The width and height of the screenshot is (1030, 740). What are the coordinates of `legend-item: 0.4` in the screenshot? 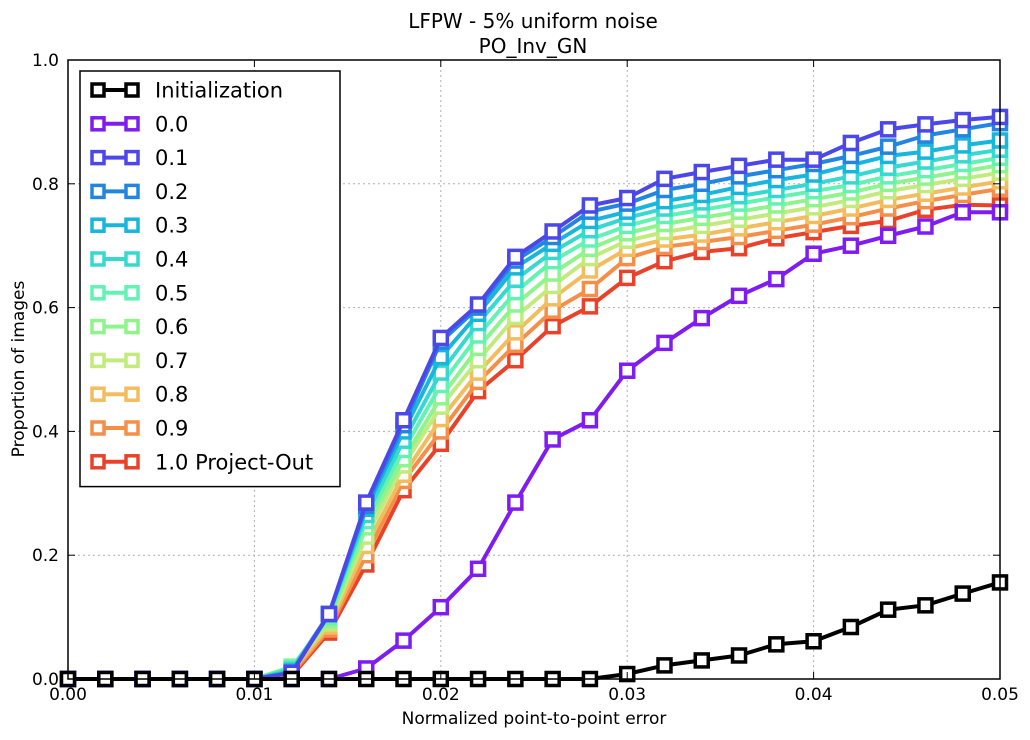 It's located at (139, 260).